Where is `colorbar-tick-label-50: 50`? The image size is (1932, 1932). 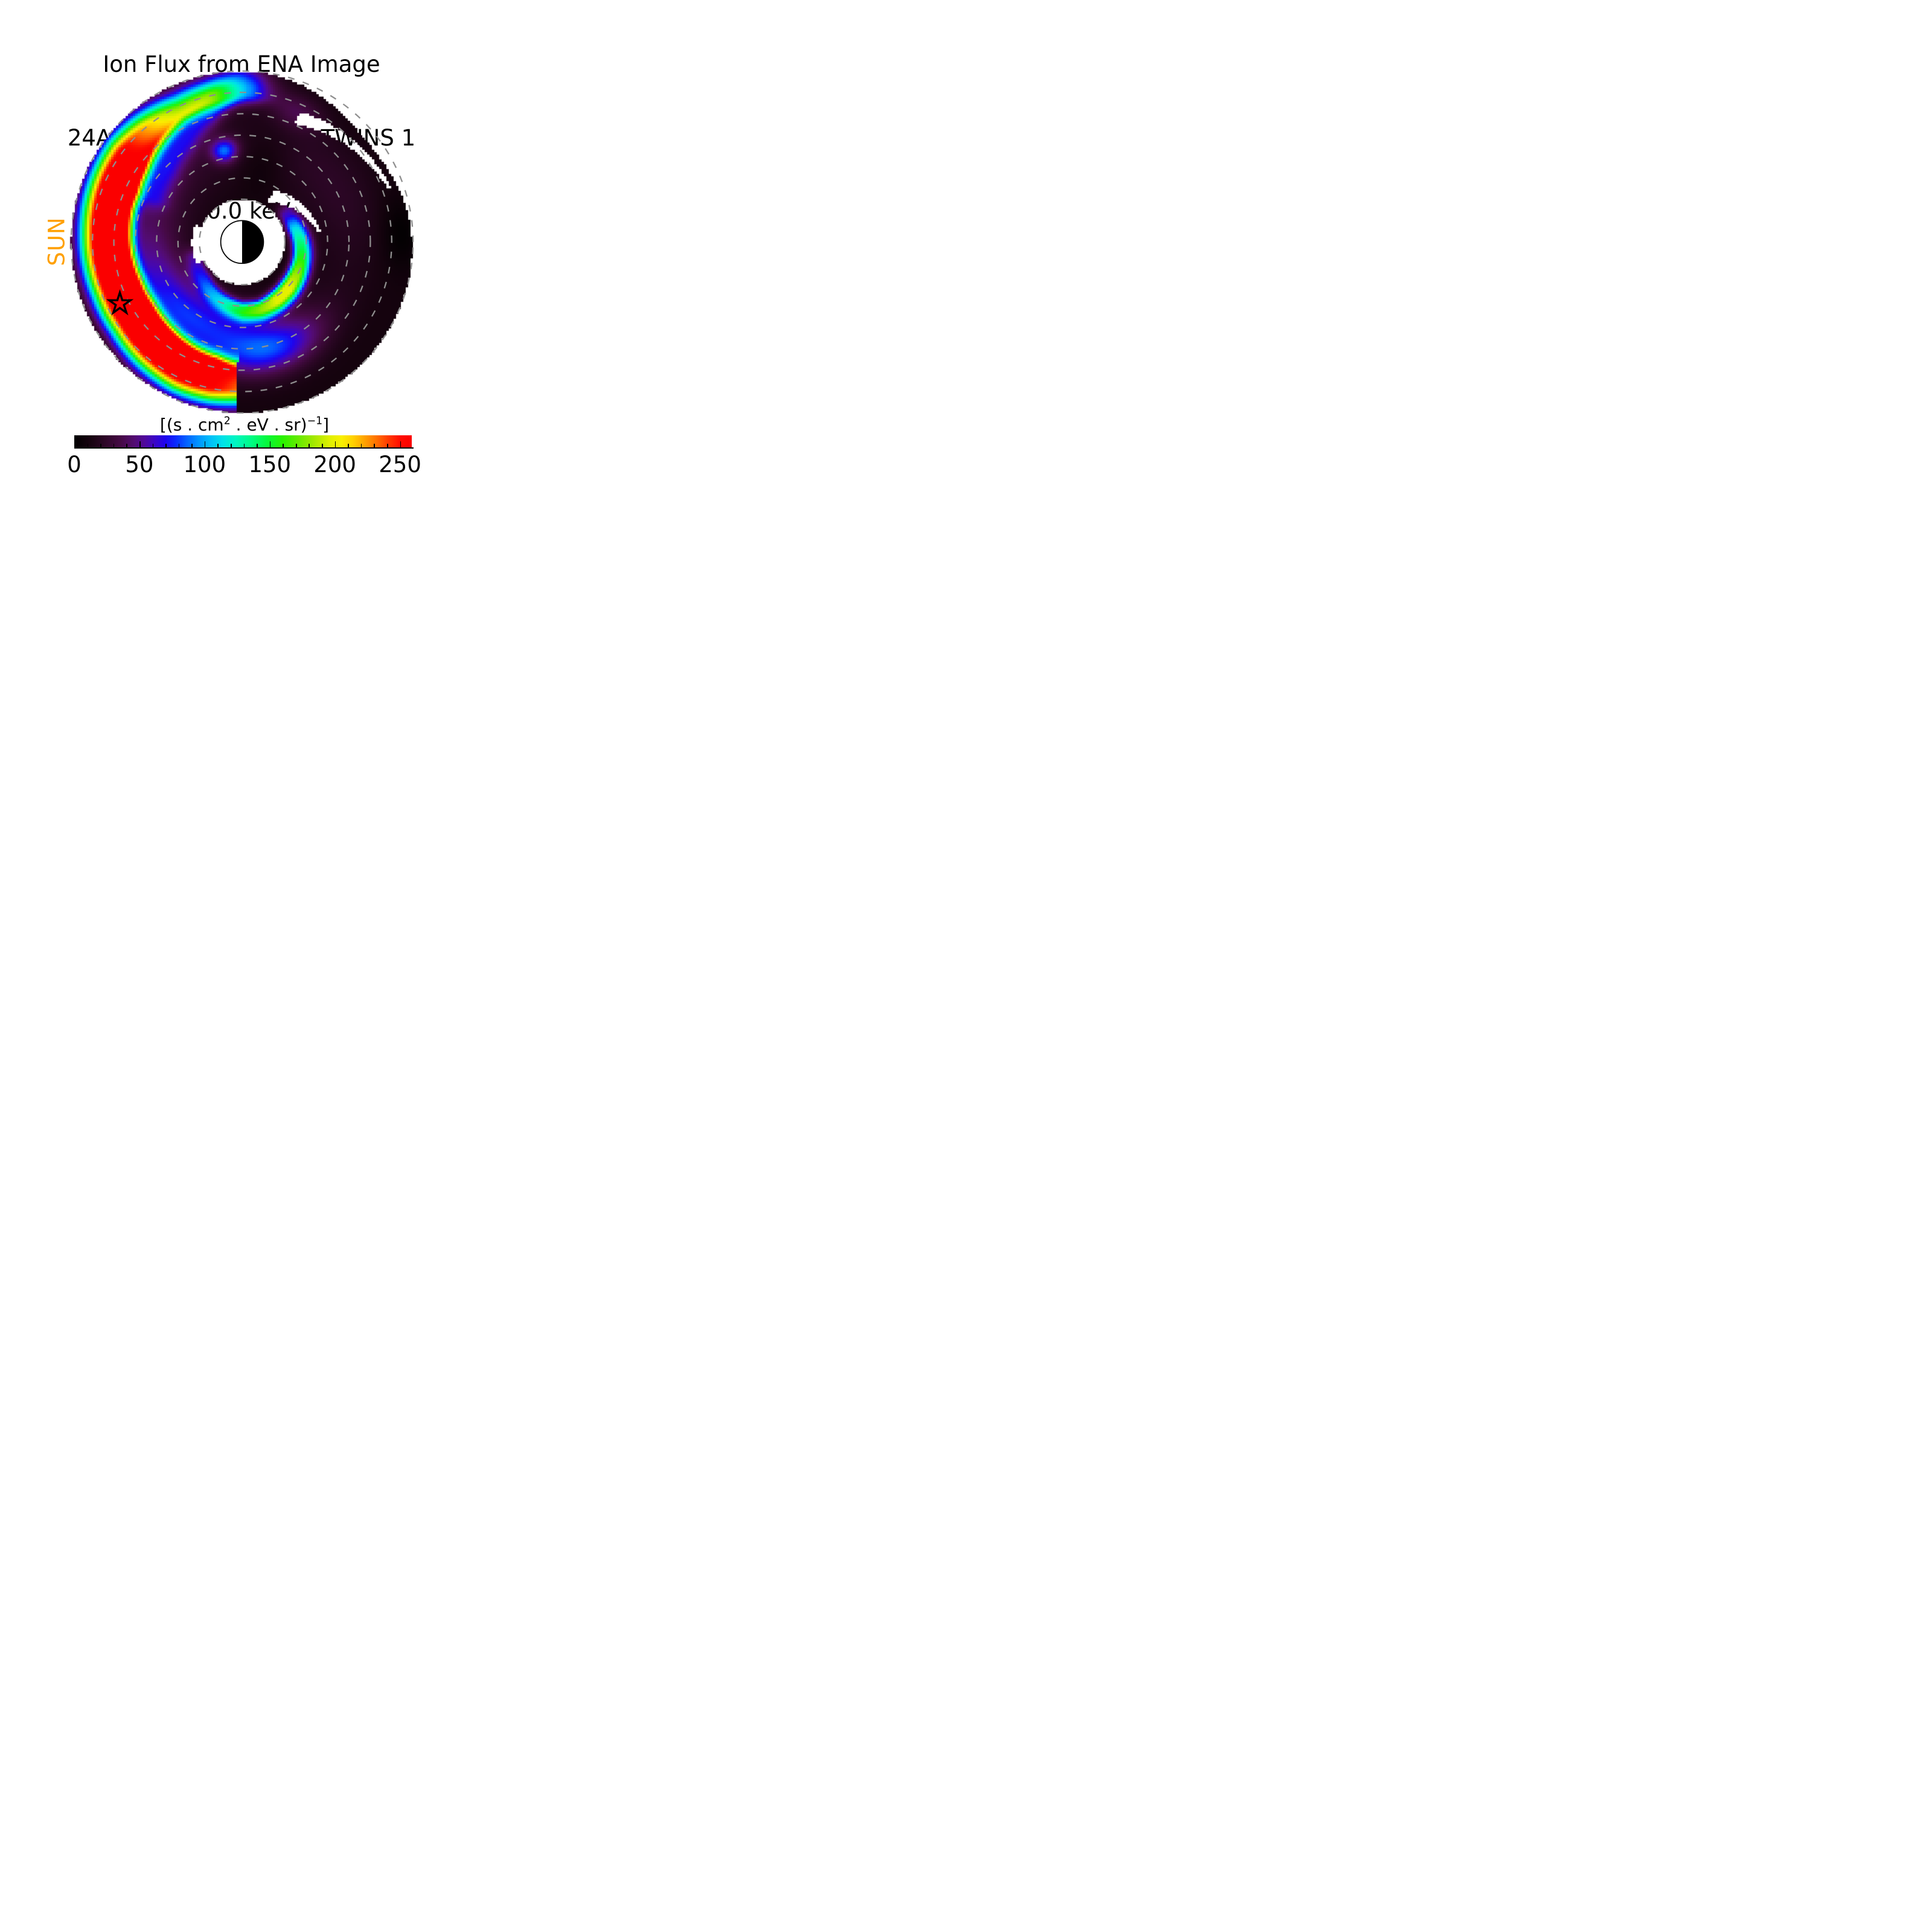 colorbar-tick-label-50: 50 is located at coordinates (139, 465).